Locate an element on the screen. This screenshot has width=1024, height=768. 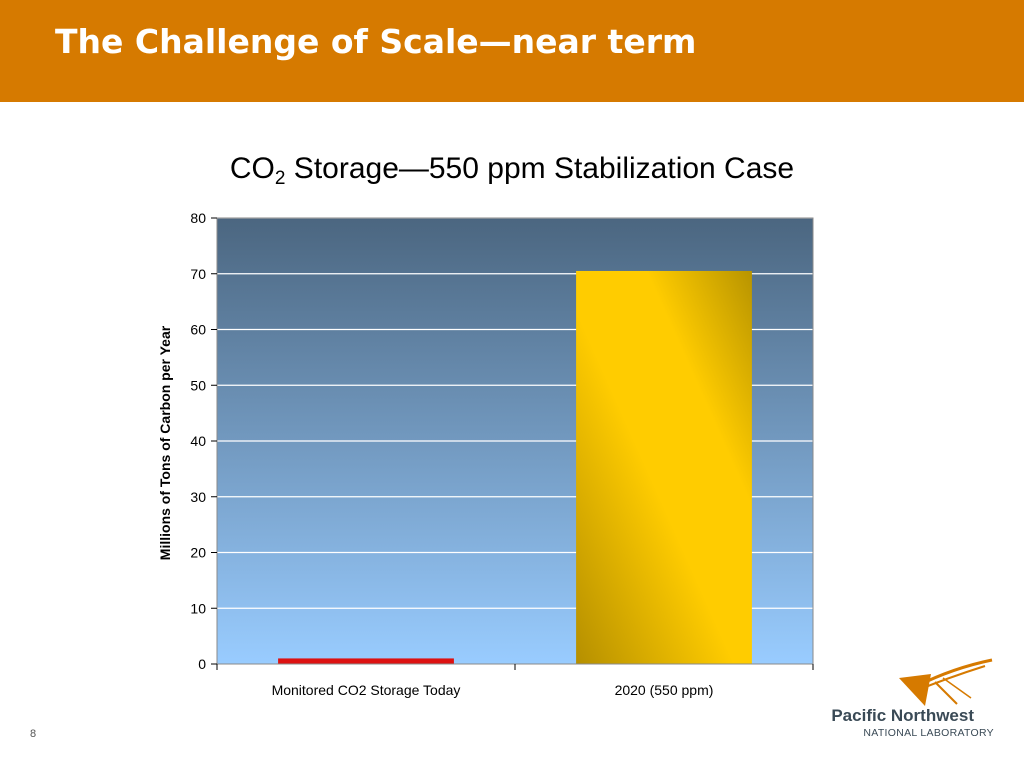
chart-title: CO2 Storage—550 ppm Stabilization Case is located at coordinates (512, 171).